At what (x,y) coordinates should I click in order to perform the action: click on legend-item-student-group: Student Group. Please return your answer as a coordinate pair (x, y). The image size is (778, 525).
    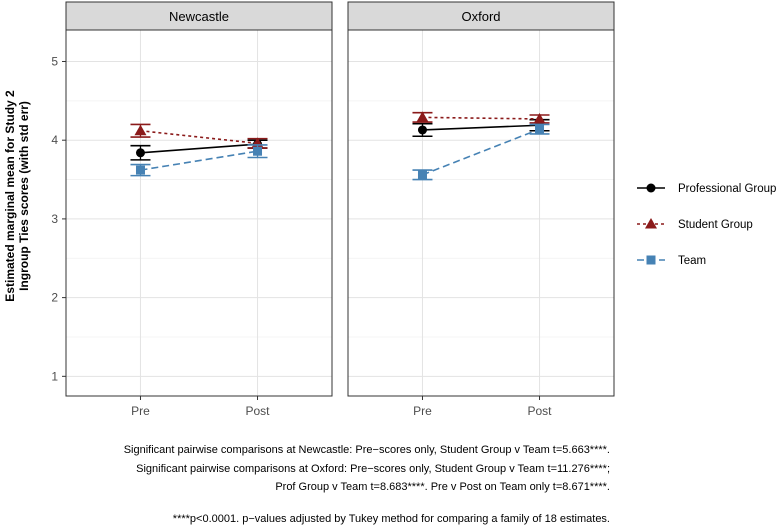
    Looking at the image, I should click on (695, 224).